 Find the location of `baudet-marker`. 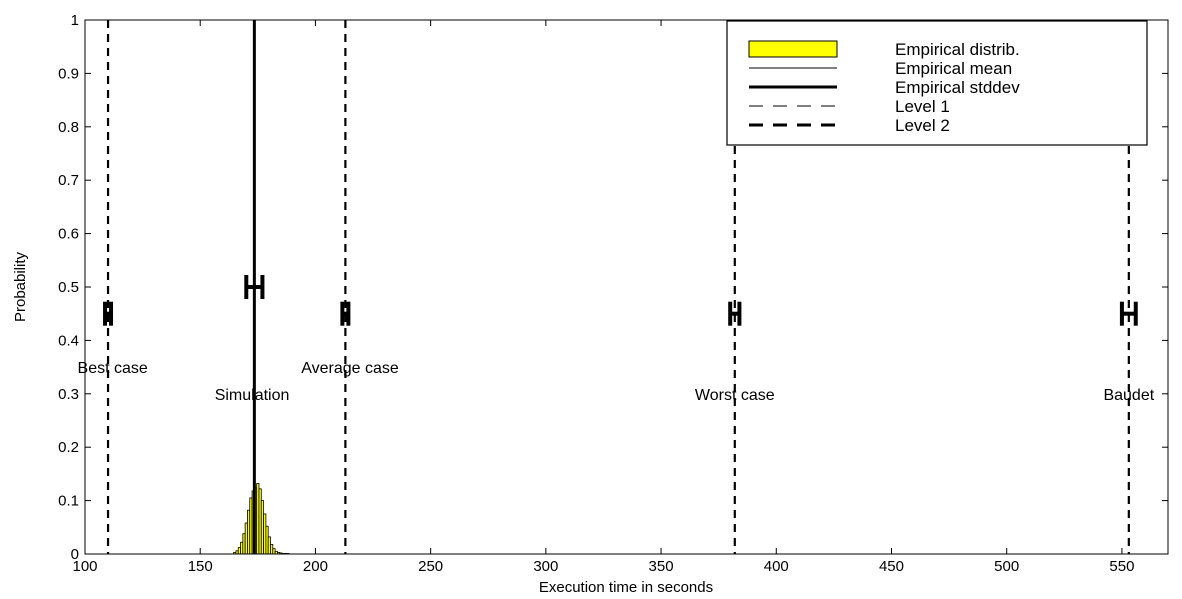

baudet-marker is located at coordinates (1128, 313).